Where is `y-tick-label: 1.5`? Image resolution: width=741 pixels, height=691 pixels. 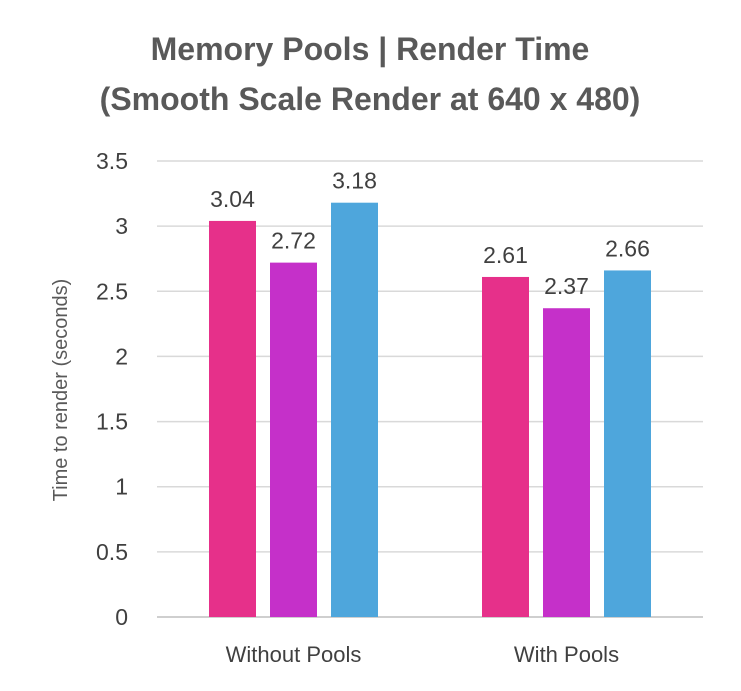 y-tick-label: 1.5 is located at coordinates (112, 422).